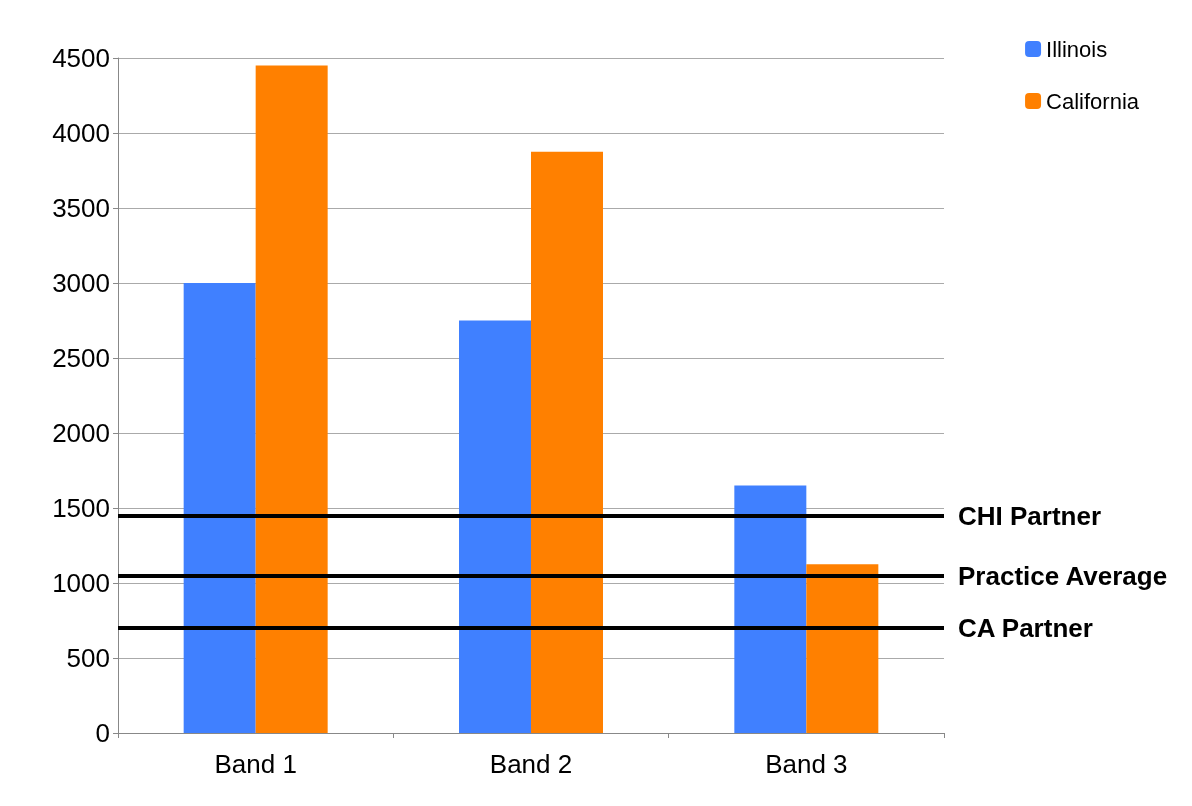 This screenshot has width=1192, height=806. I want to click on y-tick-label: 3500, so click(81, 208).